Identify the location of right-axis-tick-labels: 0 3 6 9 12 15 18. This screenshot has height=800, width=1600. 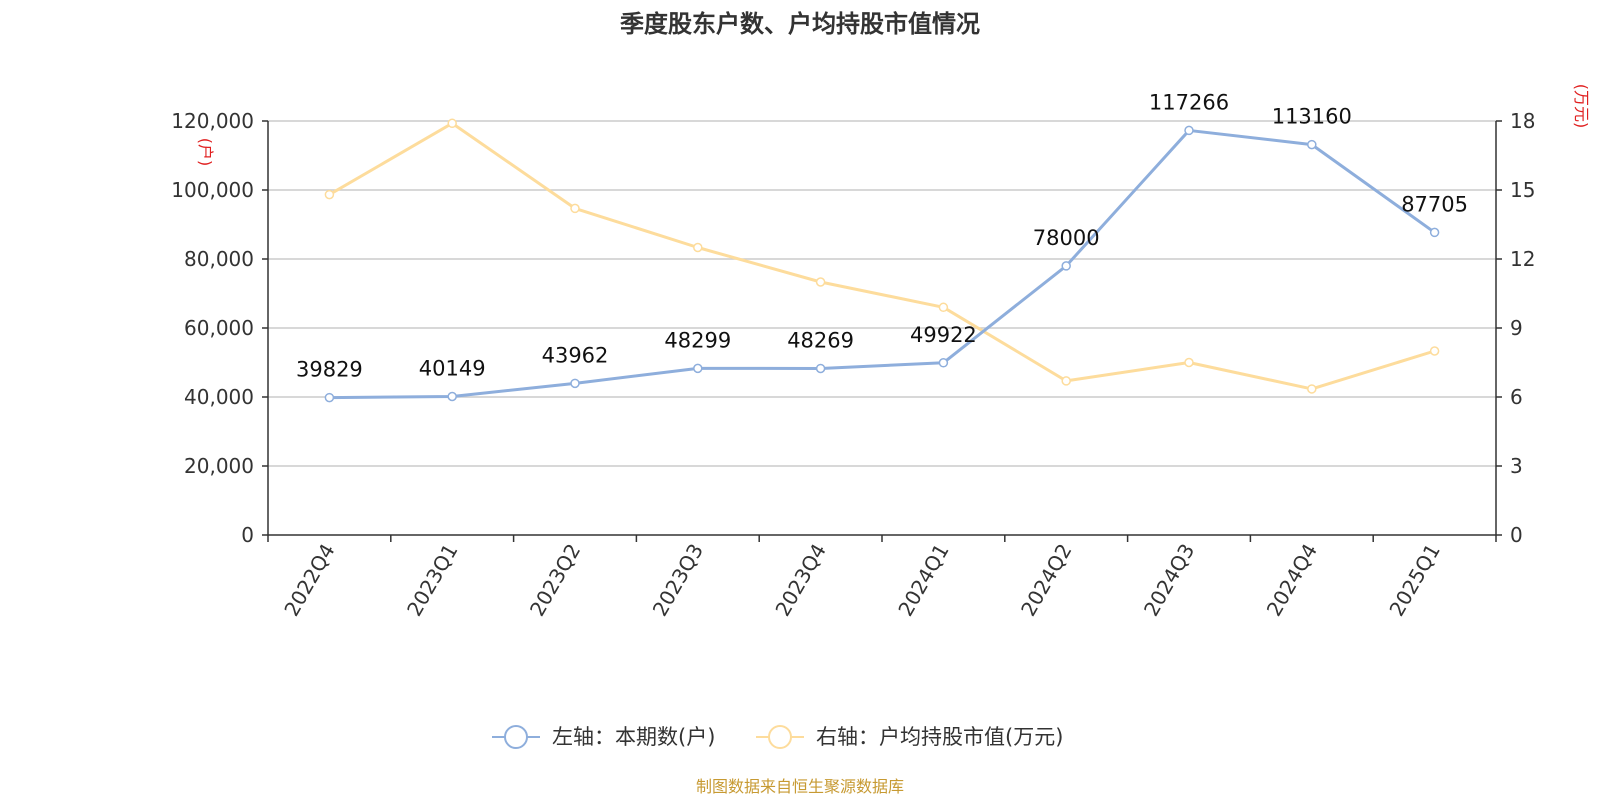
(1522, 328).